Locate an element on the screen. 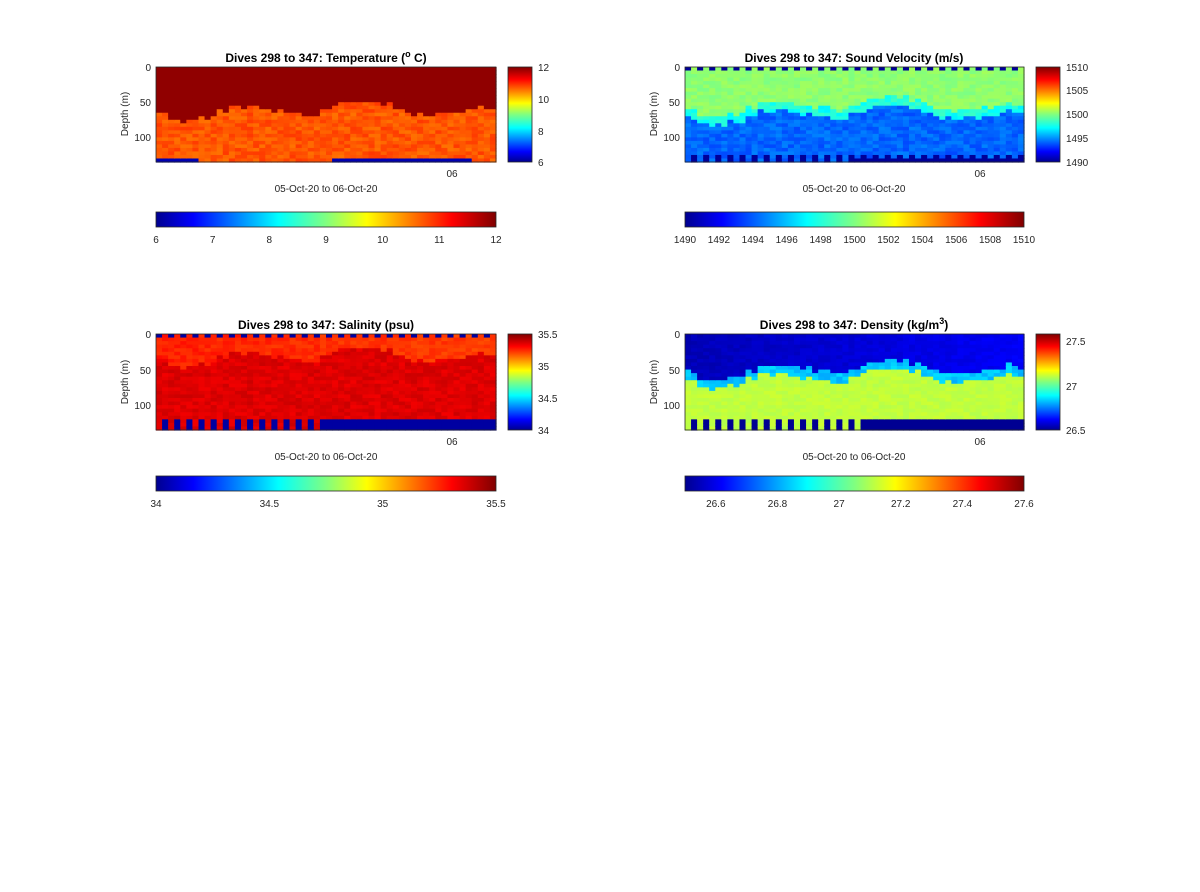  hcbar-tick-label: 8 is located at coordinates (270, 240).